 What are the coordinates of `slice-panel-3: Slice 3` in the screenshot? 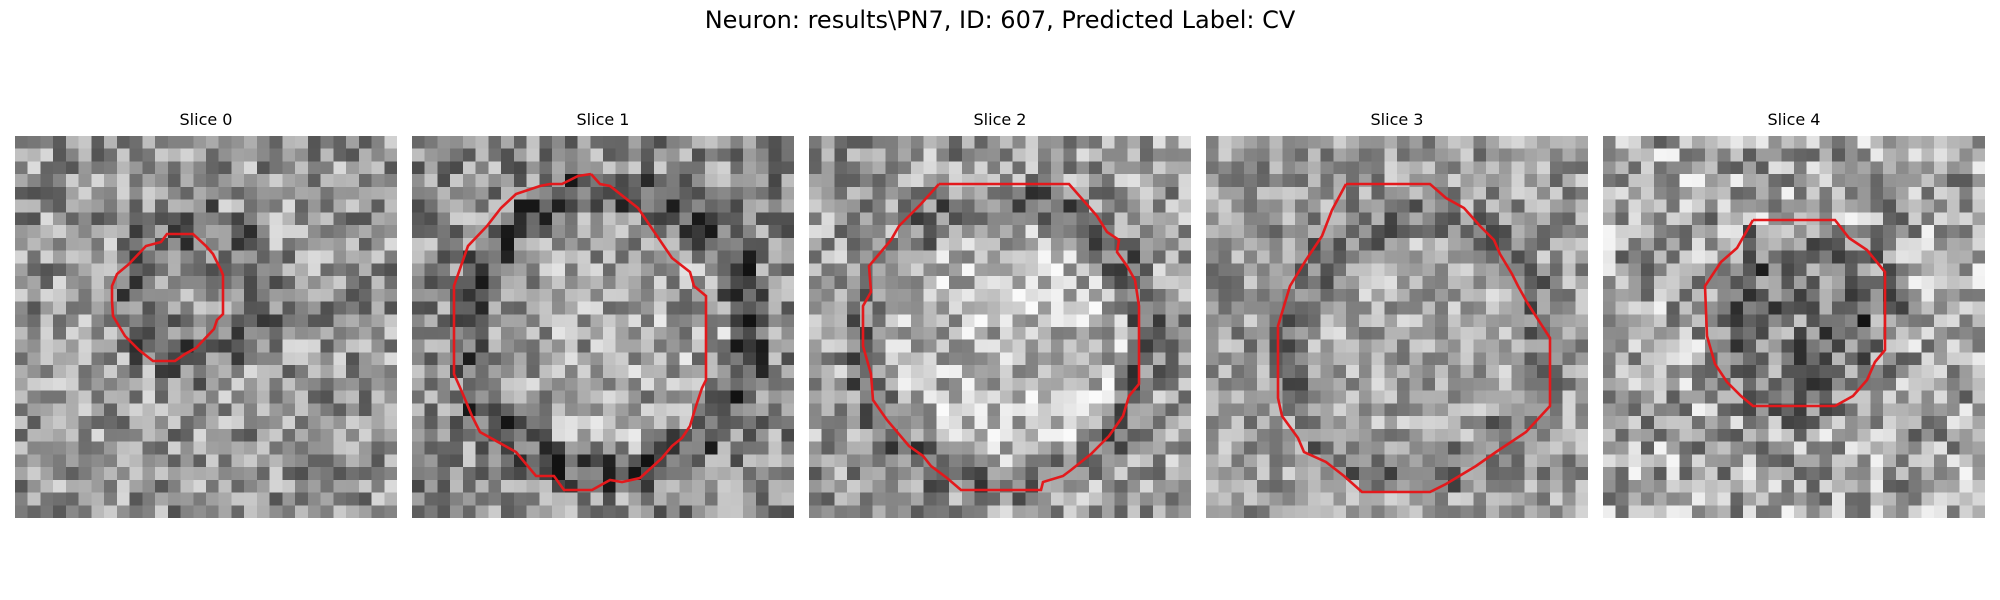 It's located at (1397, 313).